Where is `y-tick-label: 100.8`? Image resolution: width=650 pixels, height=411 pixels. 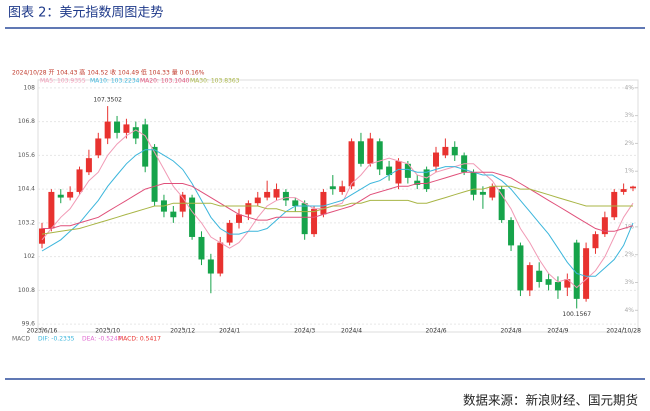
y-tick-label: 100.8 is located at coordinates (26, 290).